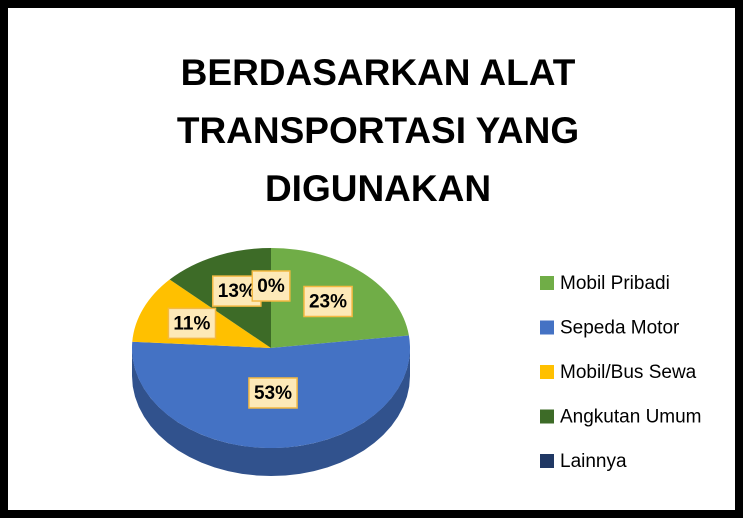 The image size is (743, 518). I want to click on data-label: 23%, so click(328, 301).